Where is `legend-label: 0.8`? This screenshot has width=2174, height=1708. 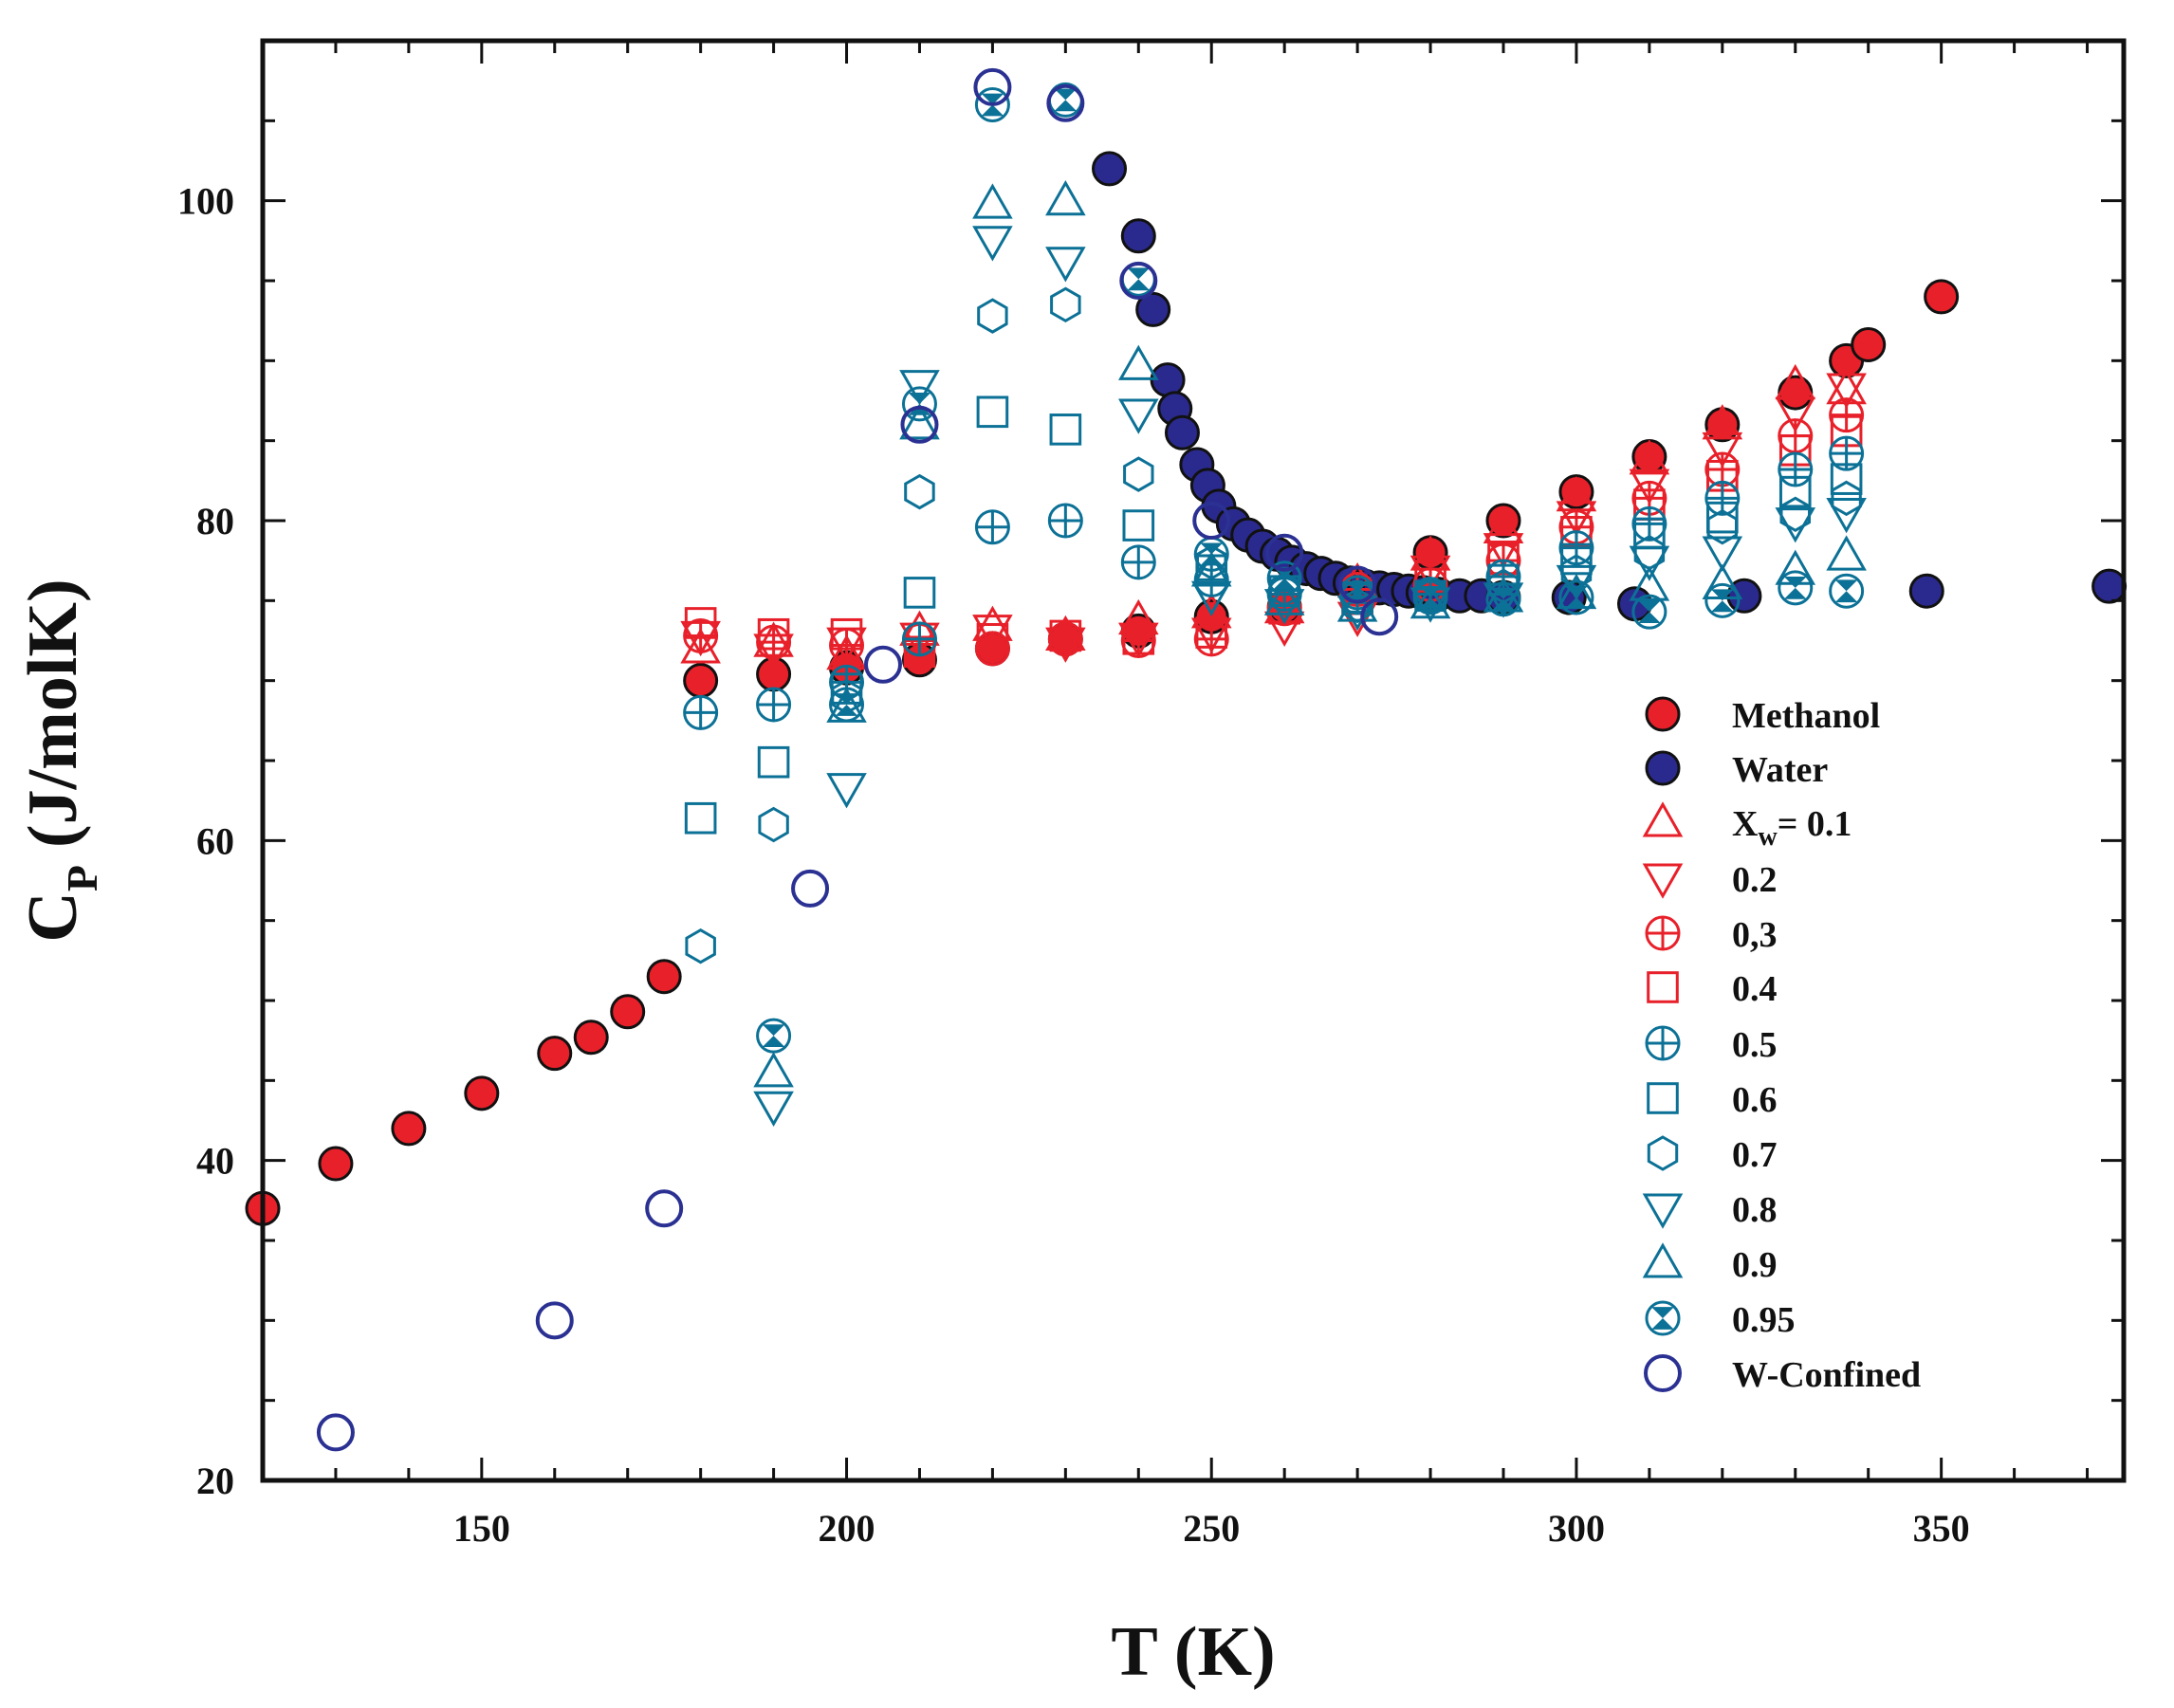 legend-label: 0.8 is located at coordinates (1755, 1210).